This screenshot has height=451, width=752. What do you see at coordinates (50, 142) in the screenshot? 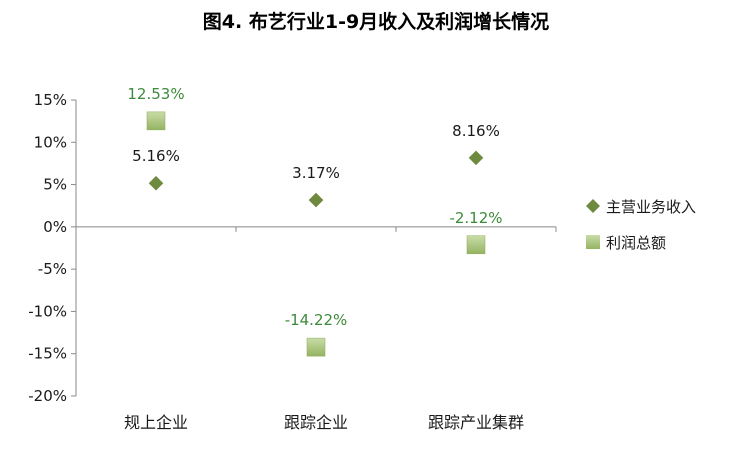
I see `y-tick-label: 10%` at bounding box center [50, 142].